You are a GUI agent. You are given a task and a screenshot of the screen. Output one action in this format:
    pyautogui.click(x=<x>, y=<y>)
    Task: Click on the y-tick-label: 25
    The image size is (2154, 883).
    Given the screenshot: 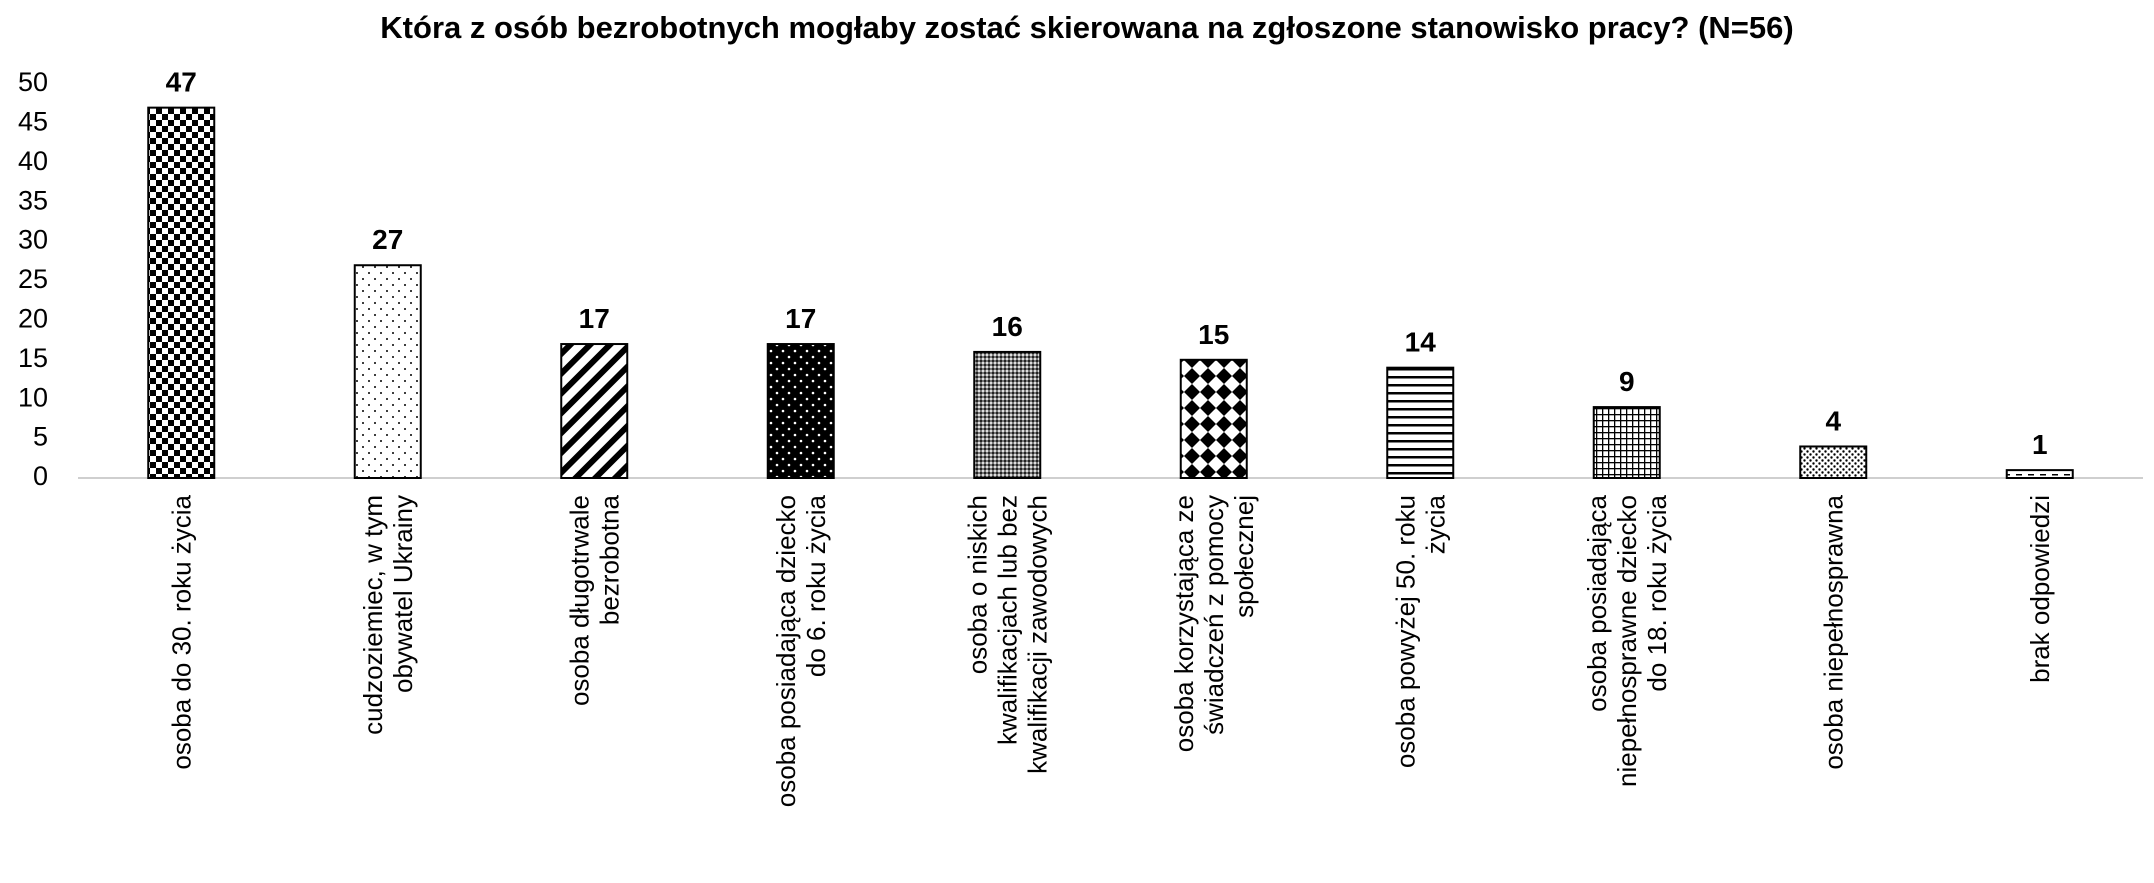 What is the action you would take?
    pyautogui.click(x=33, y=279)
    